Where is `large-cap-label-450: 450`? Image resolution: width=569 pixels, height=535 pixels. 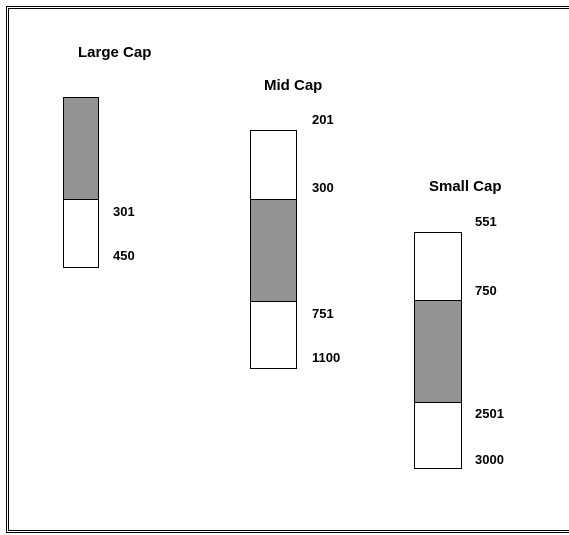 large-cap-label-450: 450 is located at coordinates (124, 255).